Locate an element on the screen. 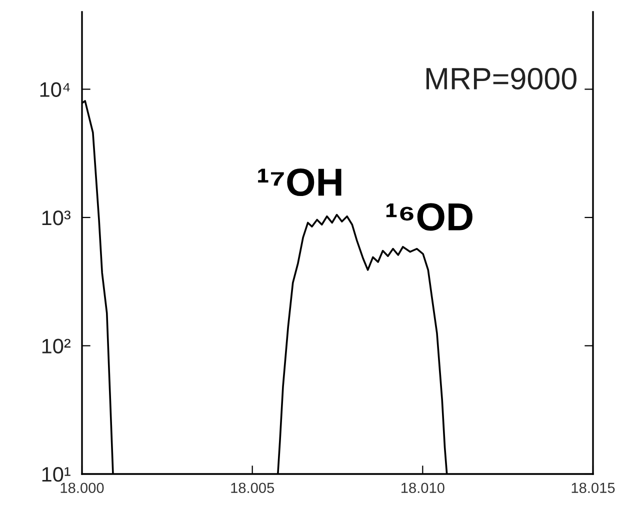 The height and width of the screenshot is (505, 636). x-tick-label: 18.010 is located at coordinates (422, 488).